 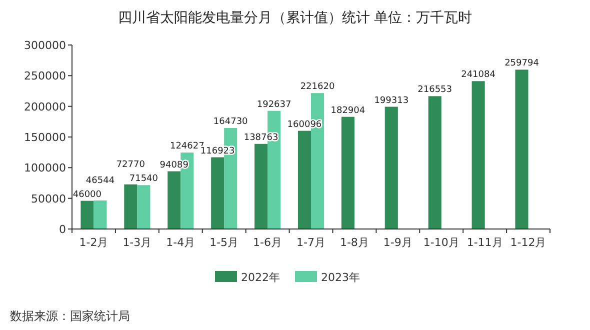 I want to click on legend-label: 2022年, so click(x=260, y=277).